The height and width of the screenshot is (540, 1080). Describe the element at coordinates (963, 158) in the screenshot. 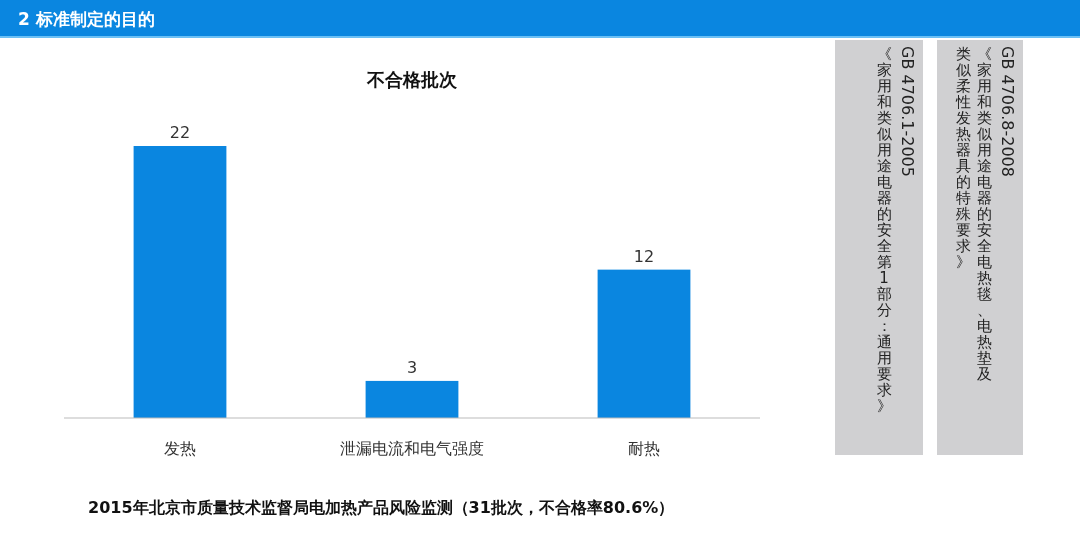

I see `text: 类似柔性发热器具的特殊要求》` at that location.